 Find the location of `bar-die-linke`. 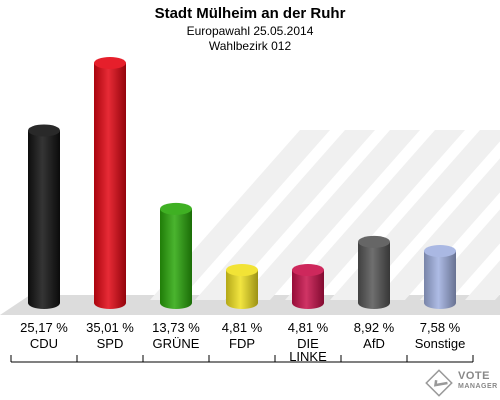

bar-die-linke is located at coordinates (308, 286).